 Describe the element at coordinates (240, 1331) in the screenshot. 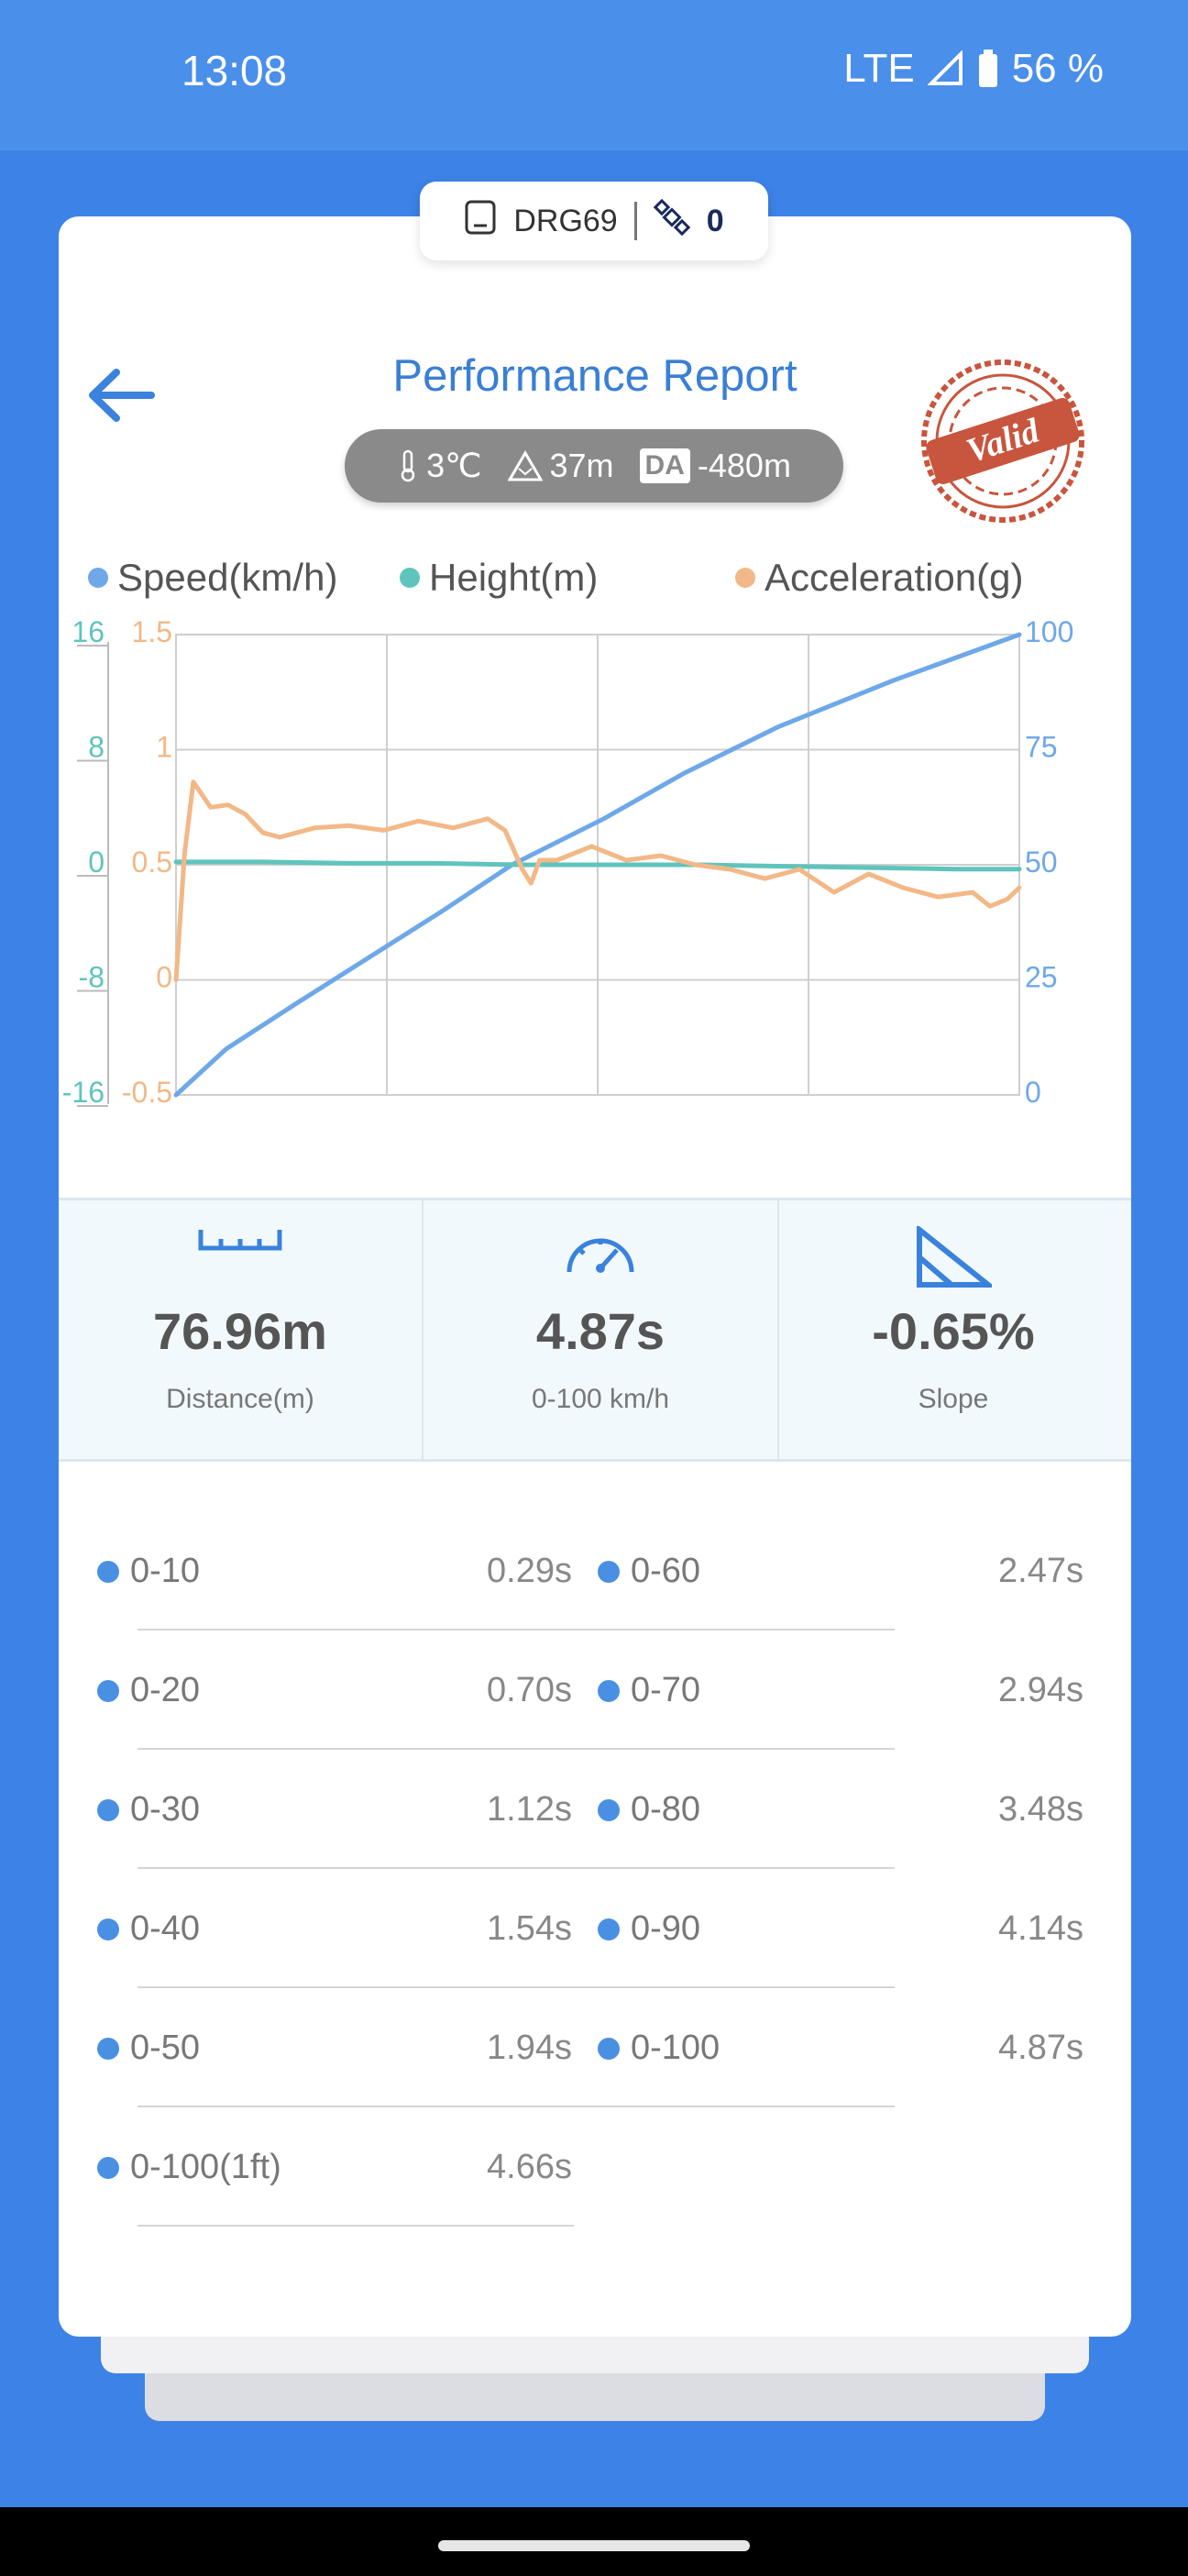

I see `stat-value: 76.96m` at that location.